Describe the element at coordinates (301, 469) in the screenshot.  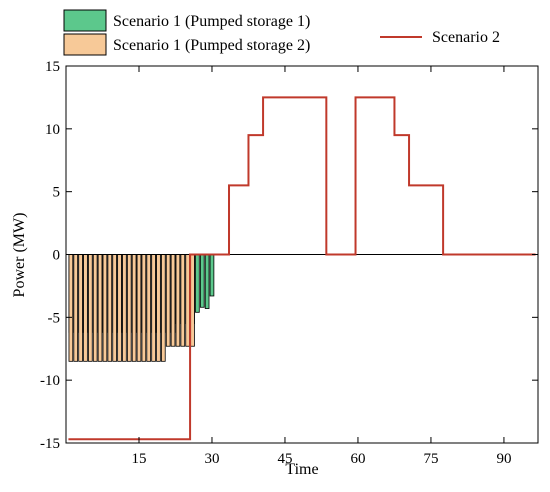
I see `x-axis-title: Time` at that location.